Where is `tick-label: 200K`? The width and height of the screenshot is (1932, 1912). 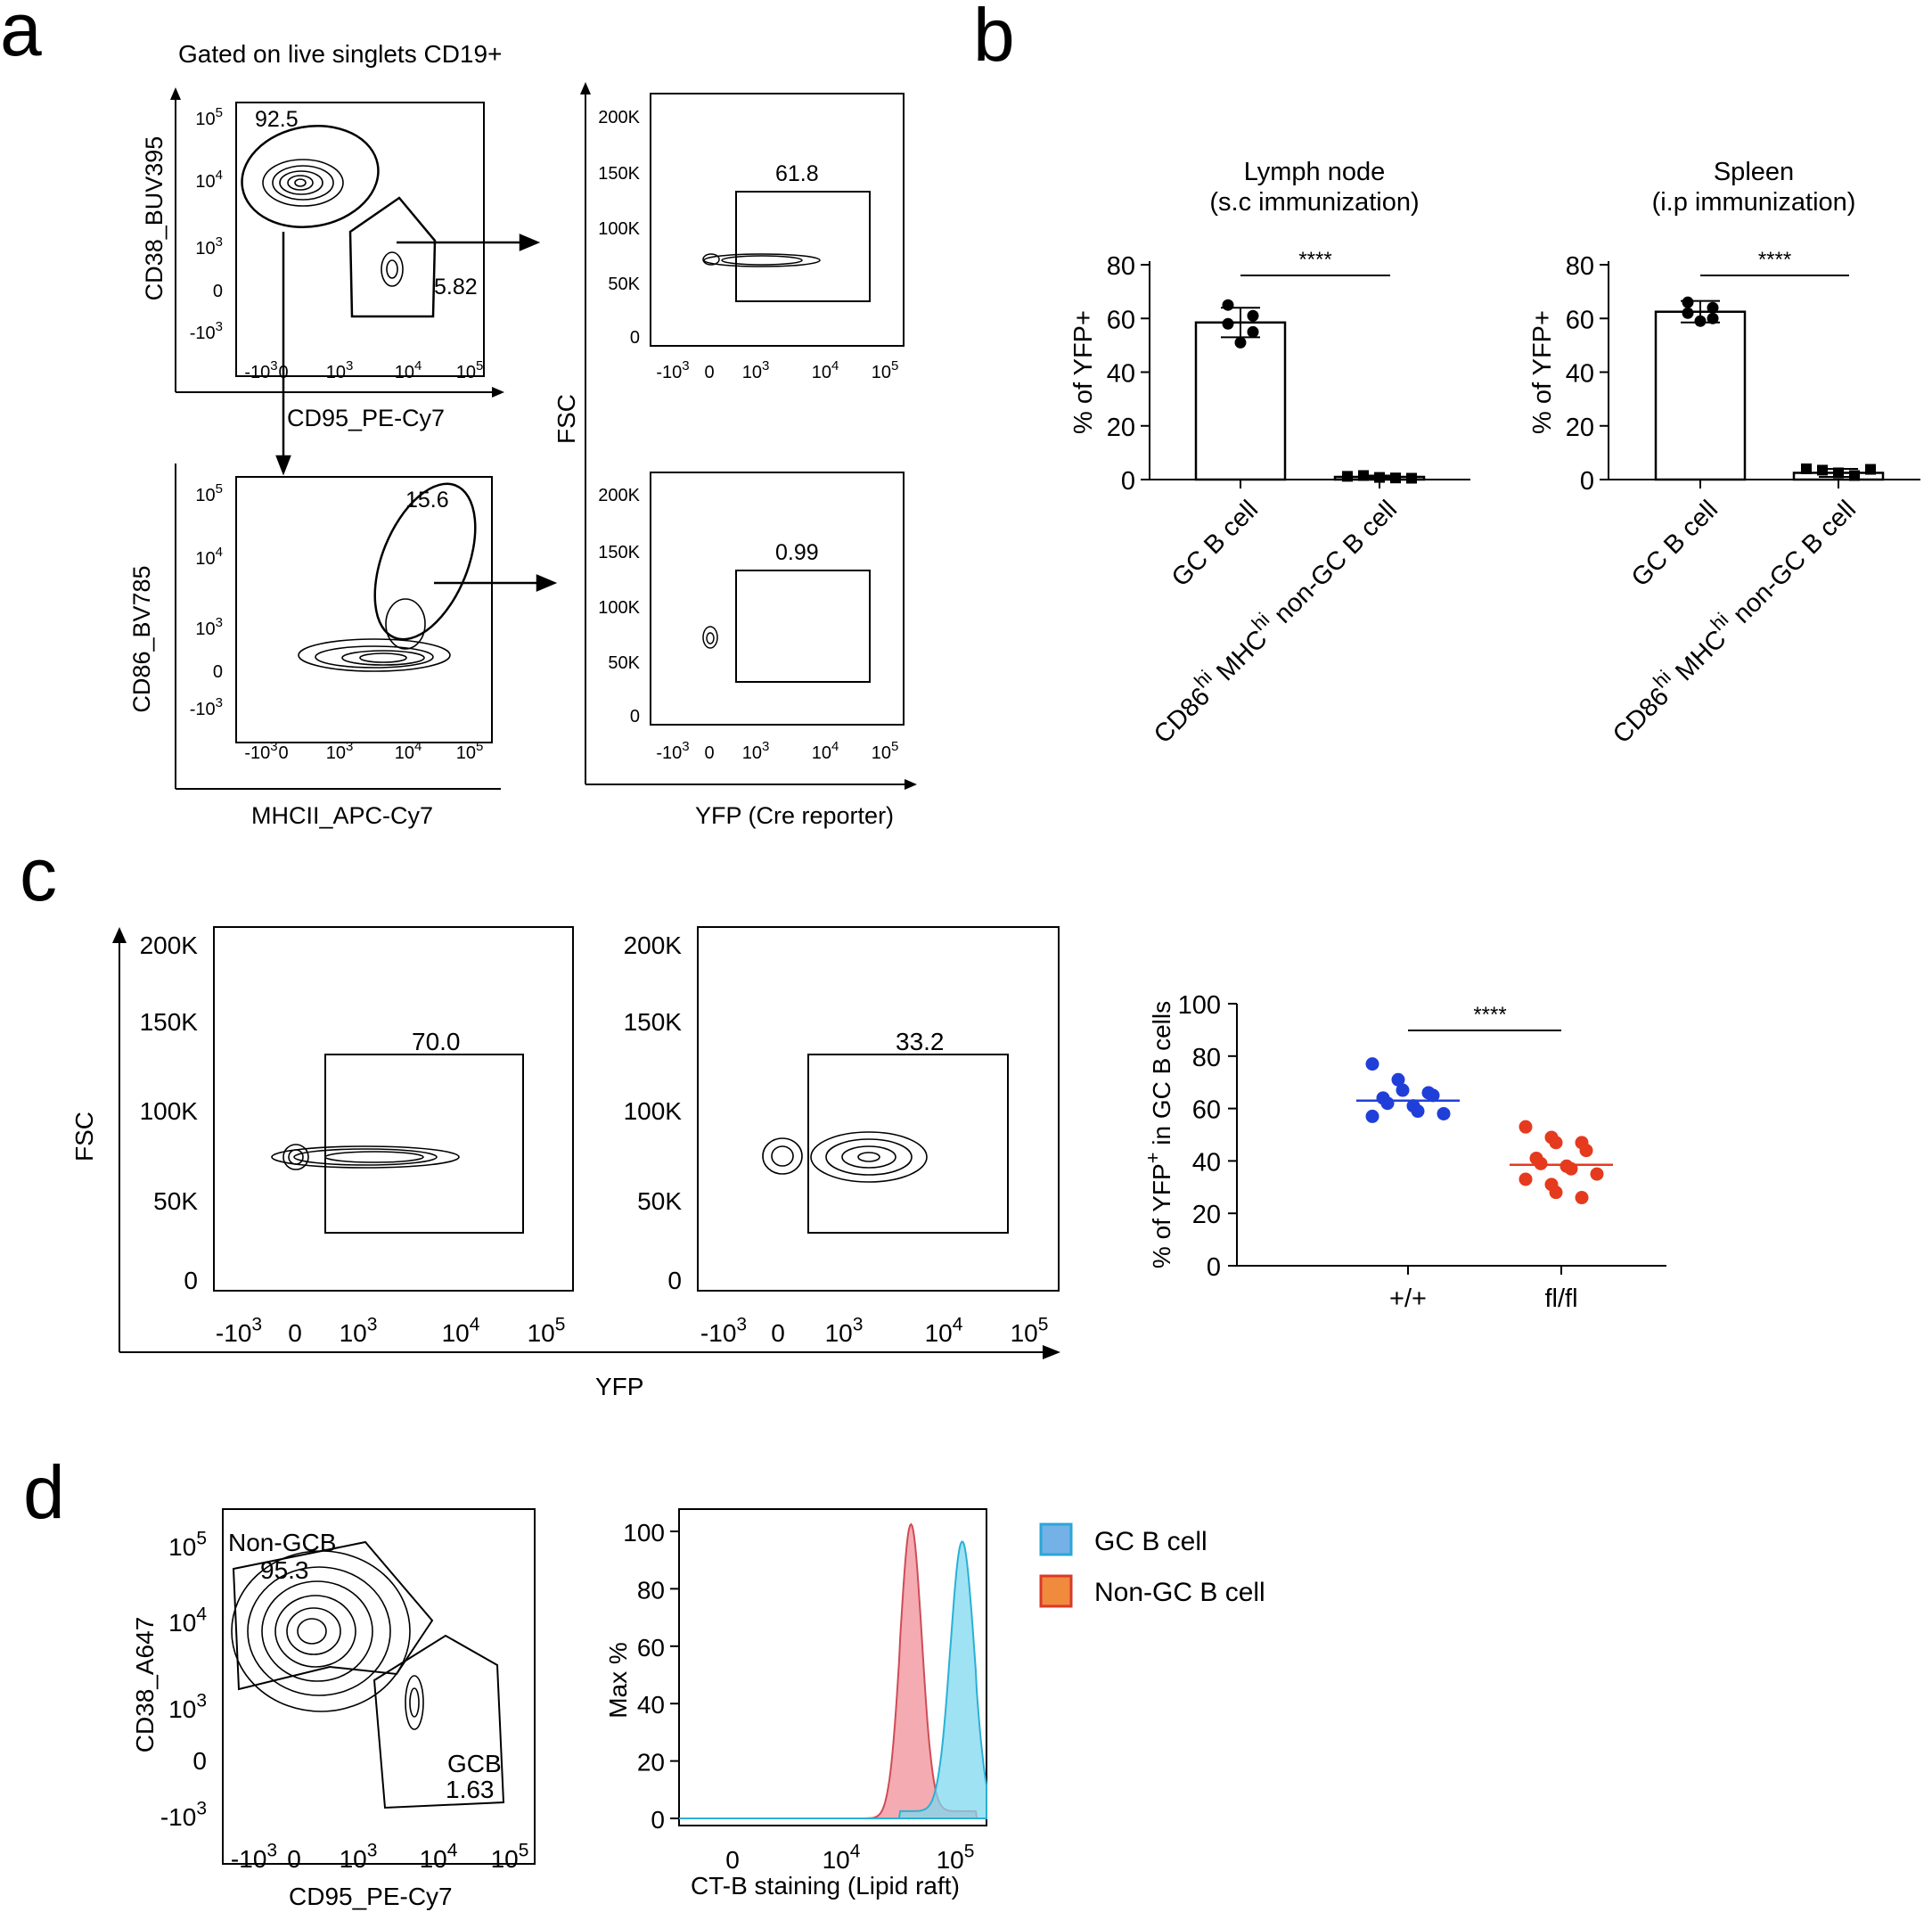 tick-label: 200K is located at coordinates (619, 118).